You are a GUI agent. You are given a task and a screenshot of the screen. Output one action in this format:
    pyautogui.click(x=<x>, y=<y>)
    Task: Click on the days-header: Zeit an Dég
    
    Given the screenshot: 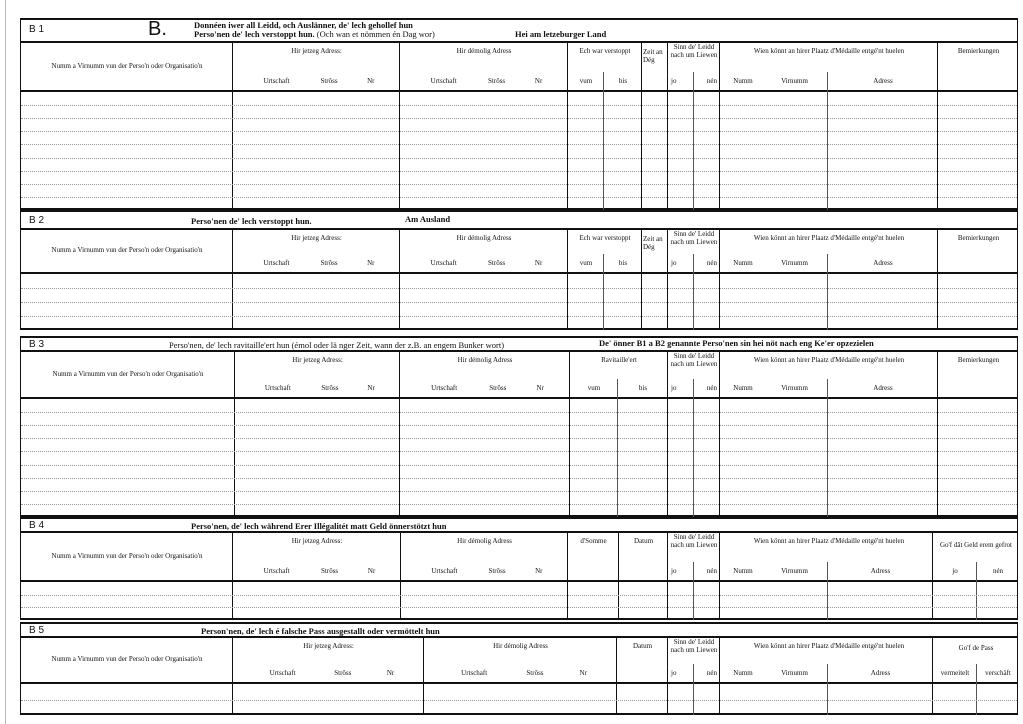 What is the action you would take?
    pyautogui.click(x=653, y=56)
    